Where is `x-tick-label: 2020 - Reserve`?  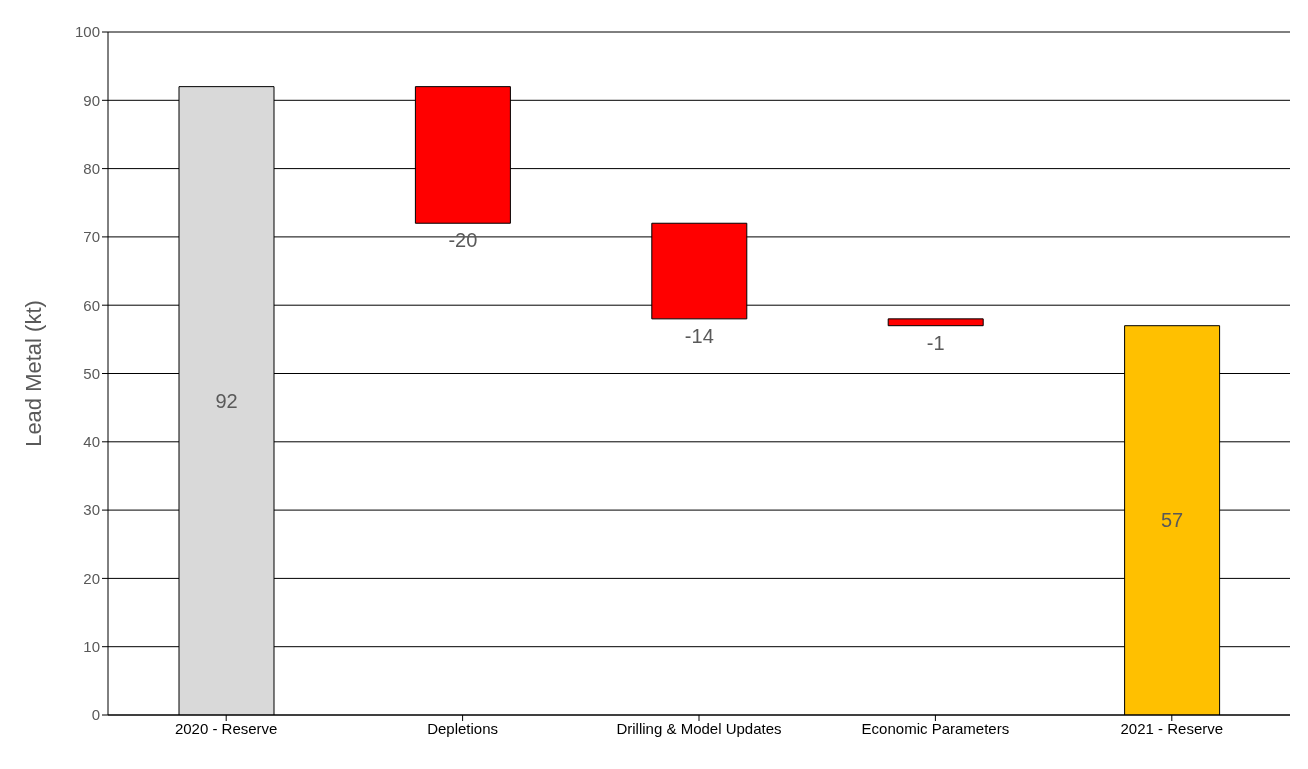
x-tick-label: 2020 - Reserve is located at coordinates (226, 728).